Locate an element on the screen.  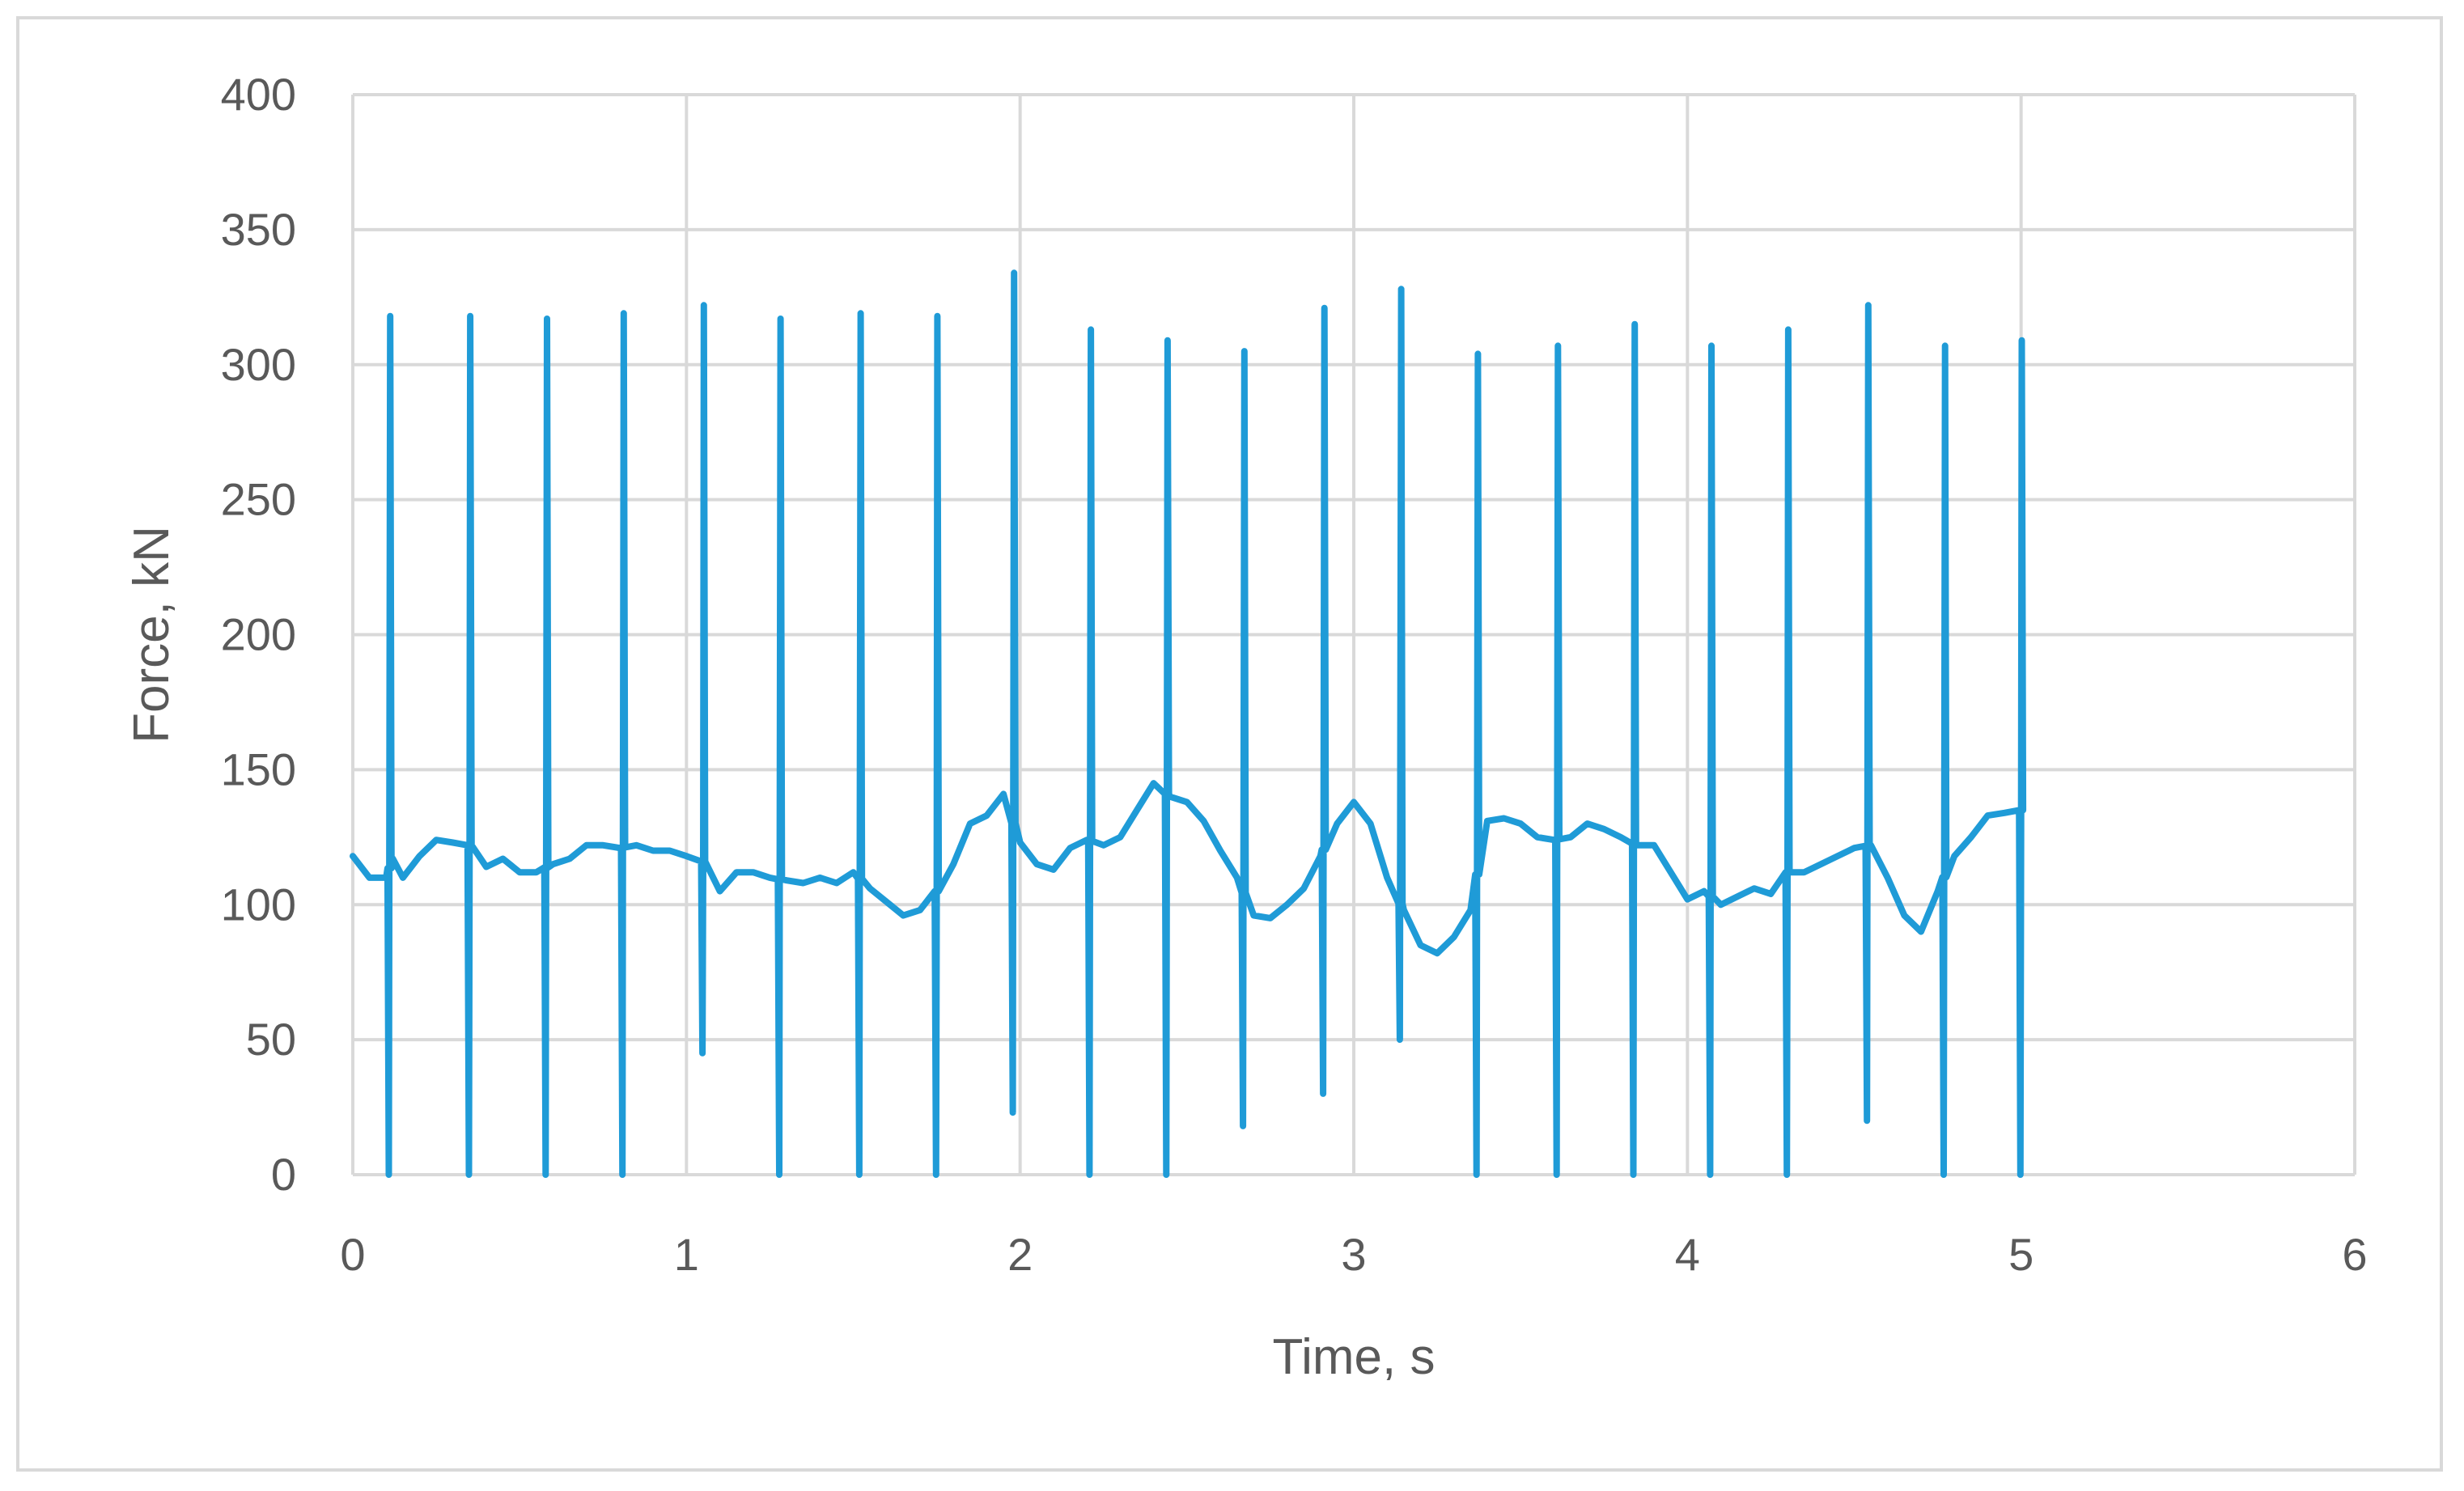
y-tick-label: 300 is located at coordinates (258, 364).